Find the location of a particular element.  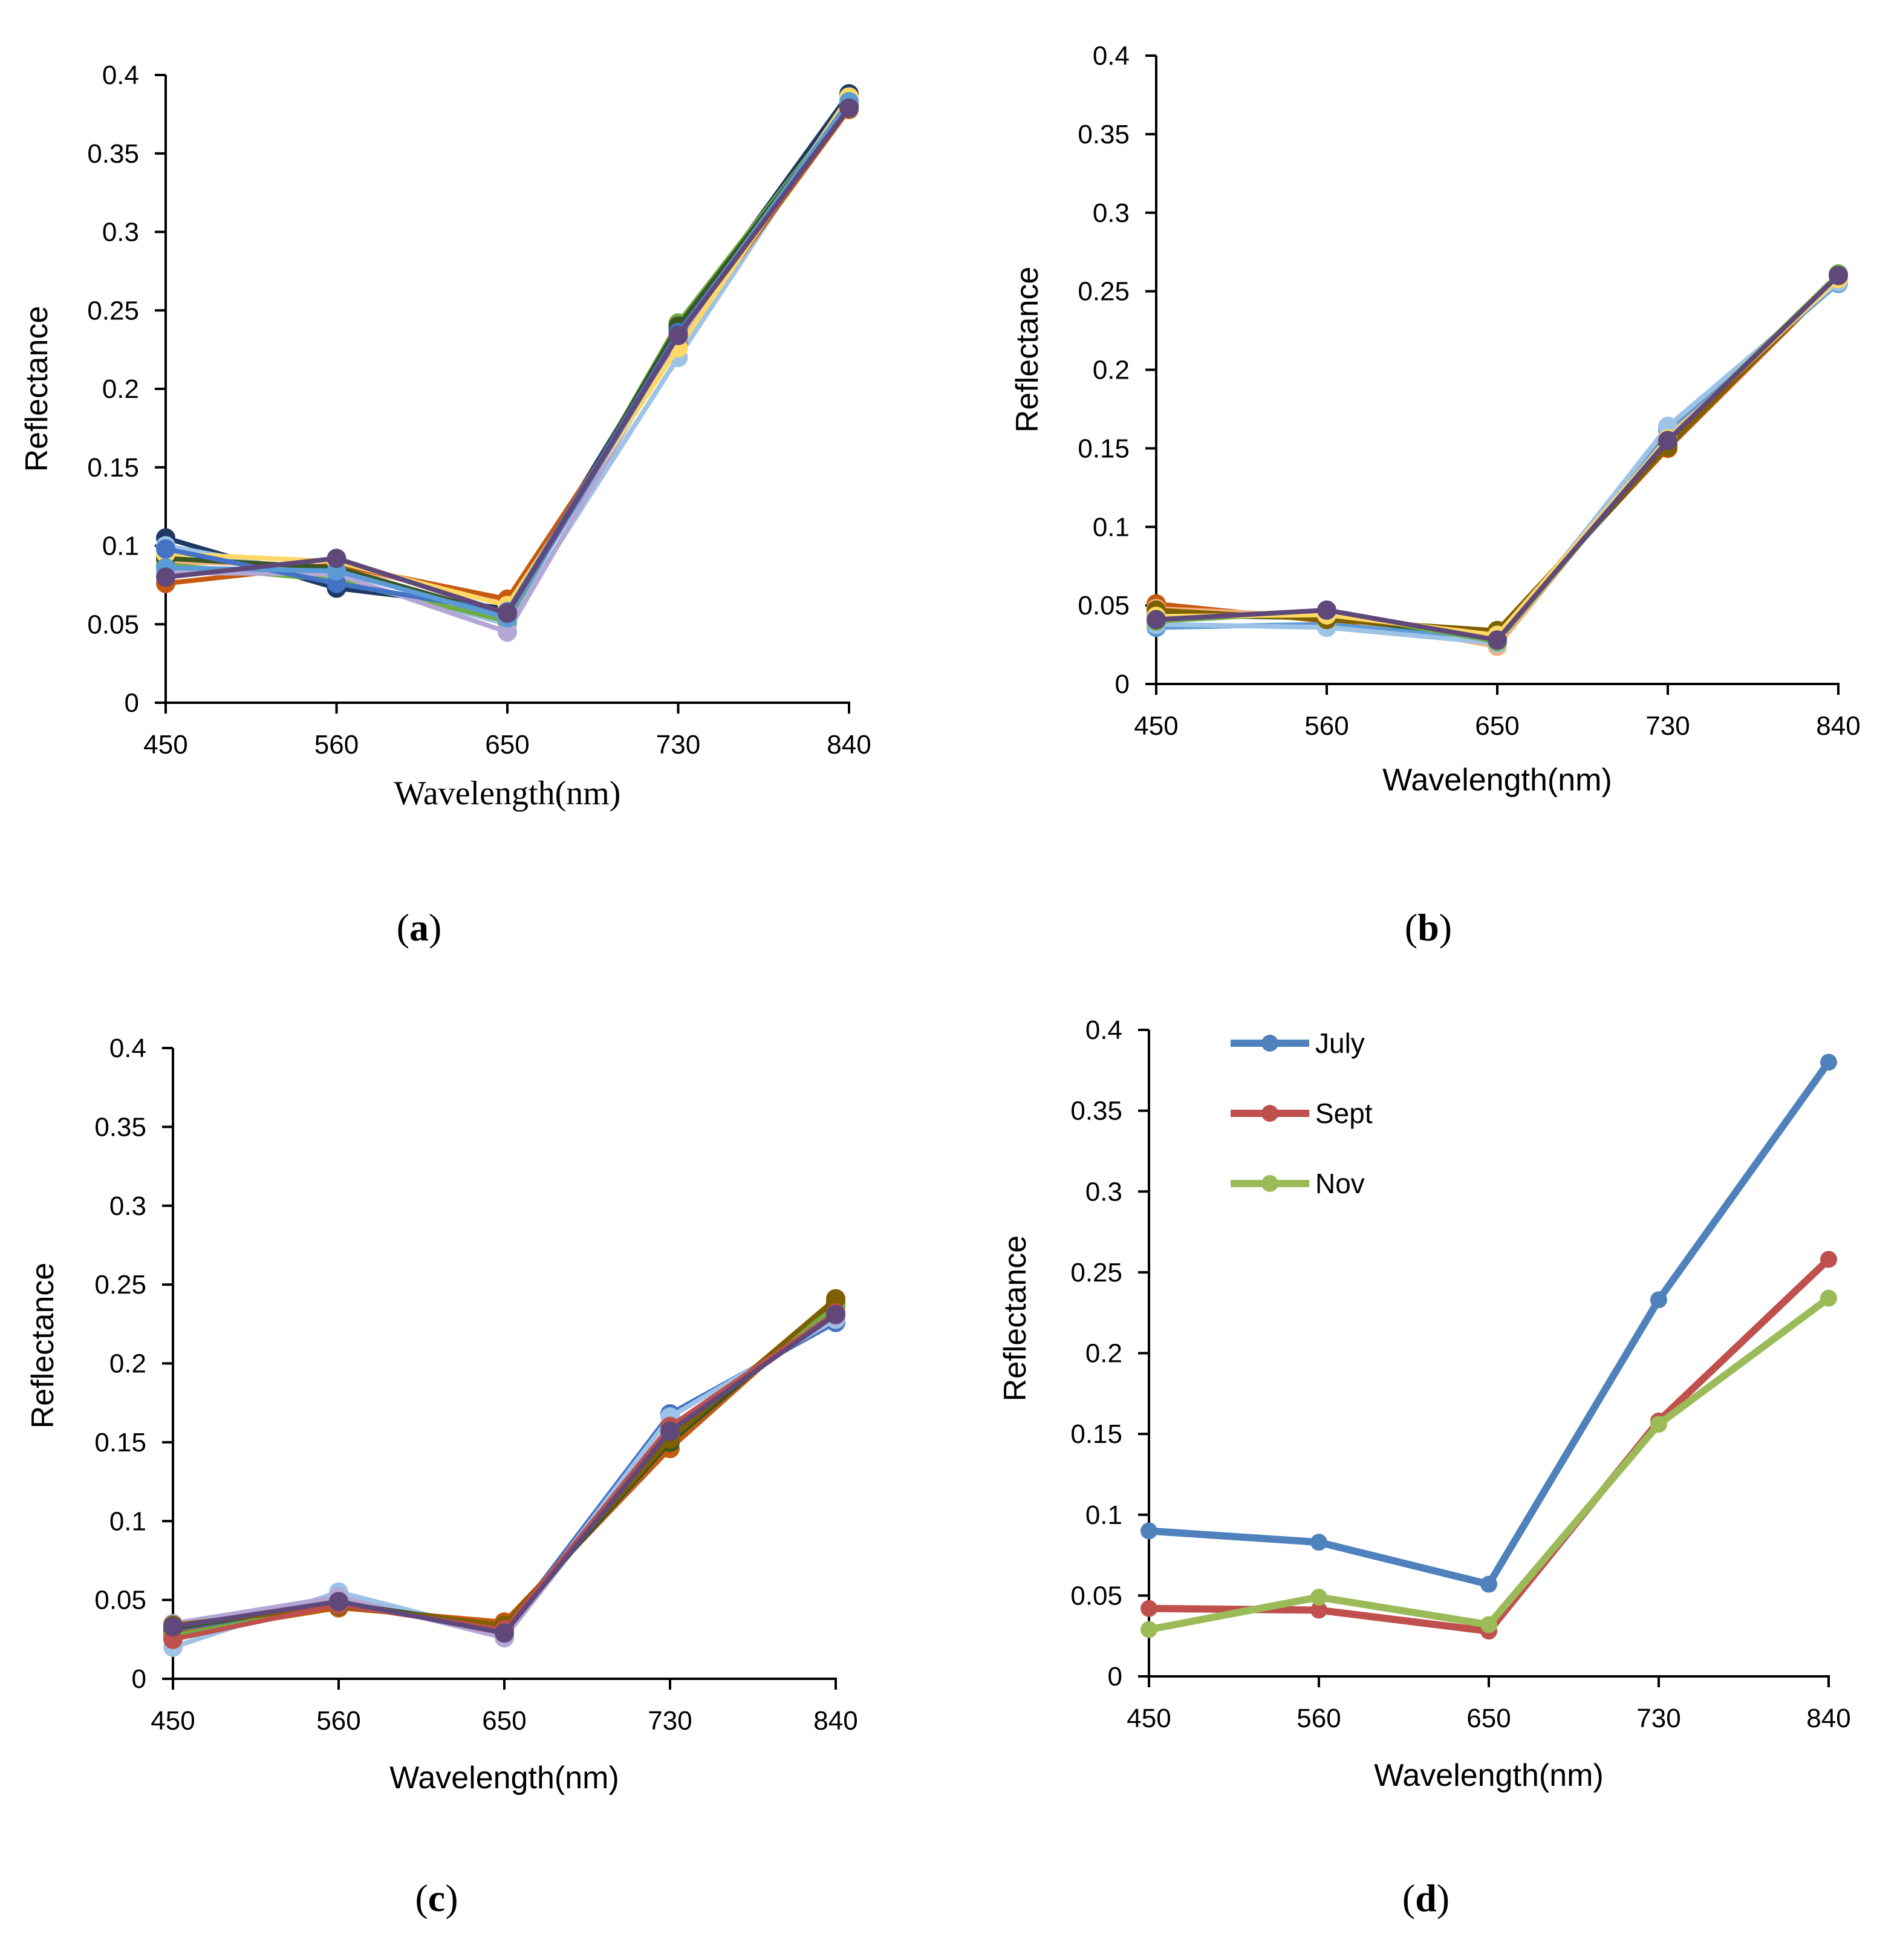

panel-label: (d) is located at coordinates (1426, 1898).